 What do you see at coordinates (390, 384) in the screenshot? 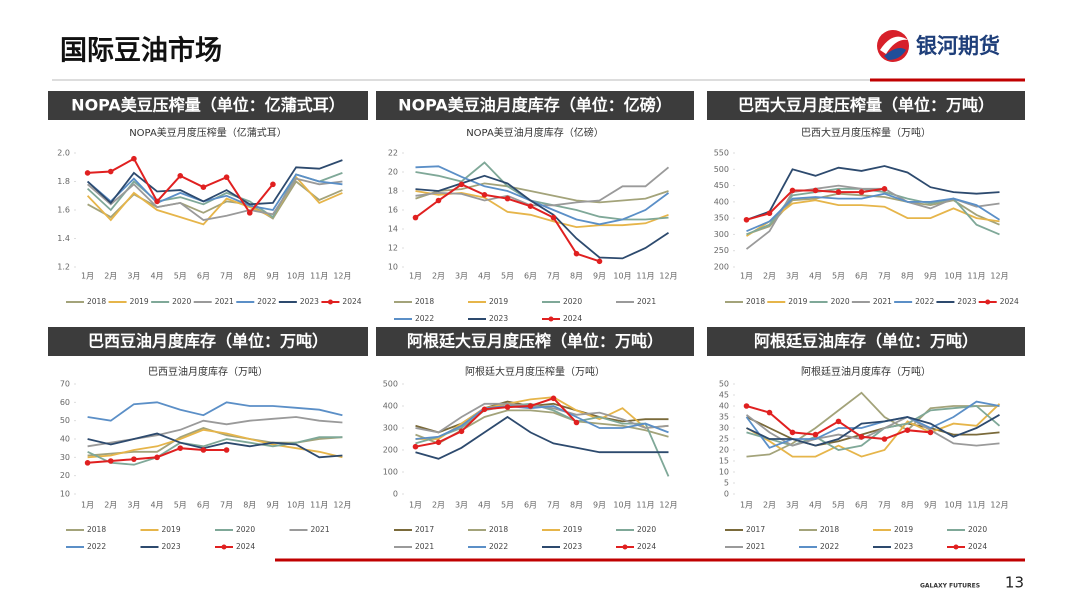
I see `y-tick-label: 500` at bounding box center [390, 384].